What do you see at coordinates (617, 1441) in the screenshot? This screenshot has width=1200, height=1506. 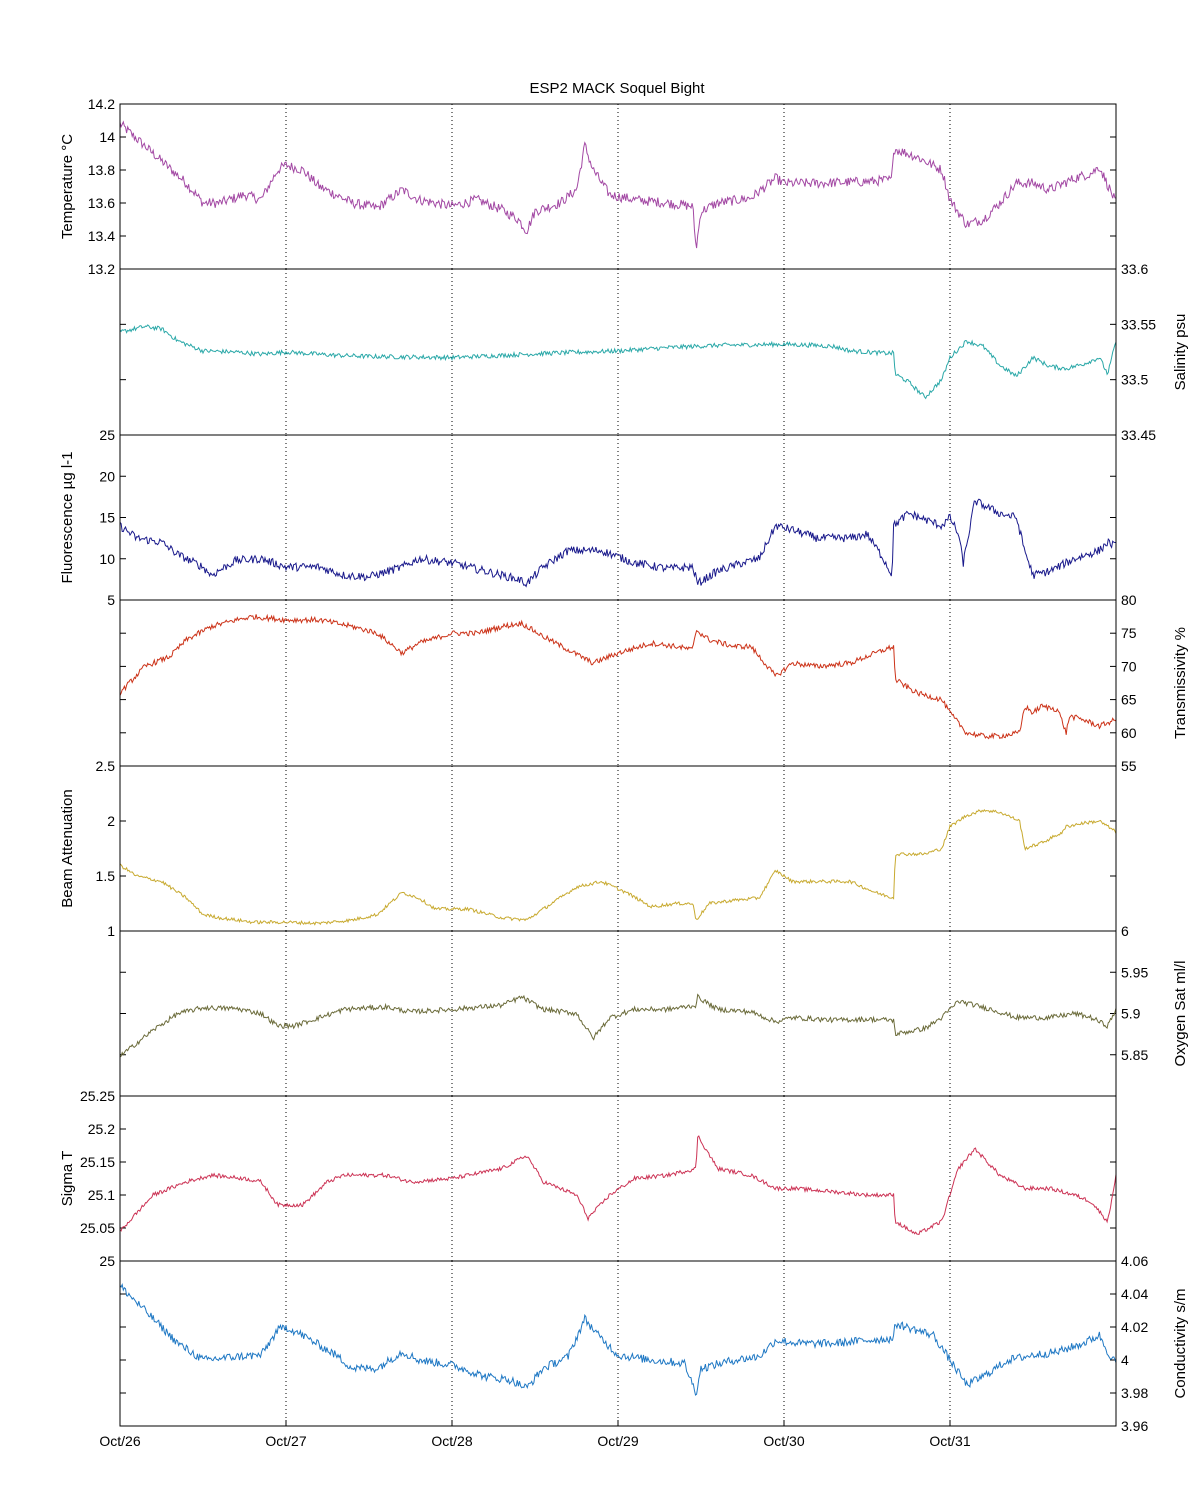 I see `x-tick-label: Oct/29` at bounding box center [617, 1441].